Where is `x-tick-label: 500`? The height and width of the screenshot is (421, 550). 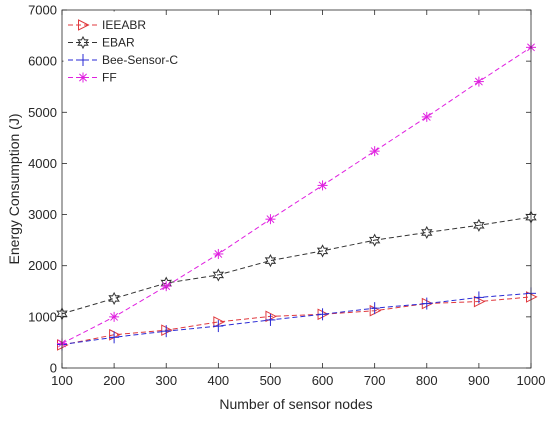
x-tick-label: 500 is located at coordinates (271, 380).